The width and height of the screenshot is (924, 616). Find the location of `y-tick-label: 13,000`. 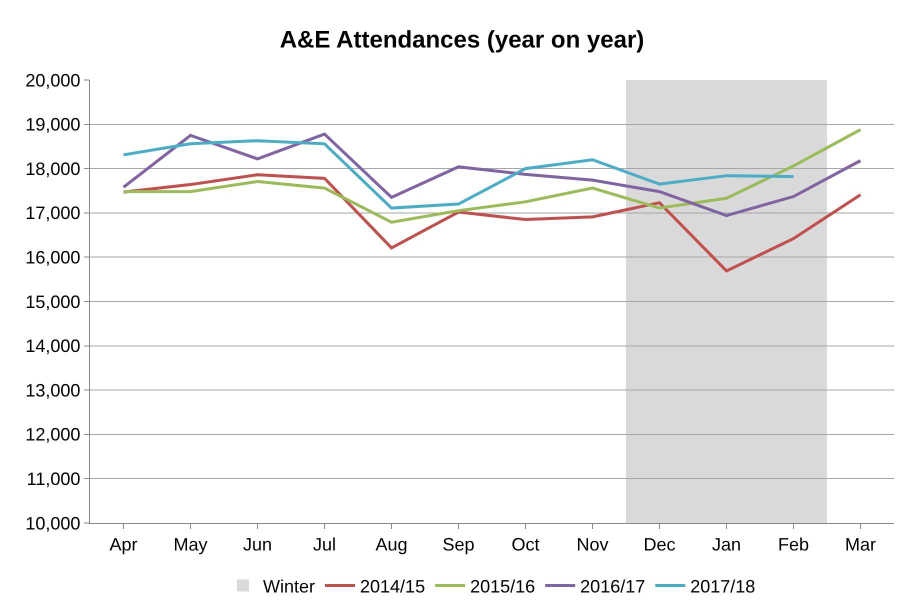

y-tick-label: 13,000 is located at coordinates (52, 390).